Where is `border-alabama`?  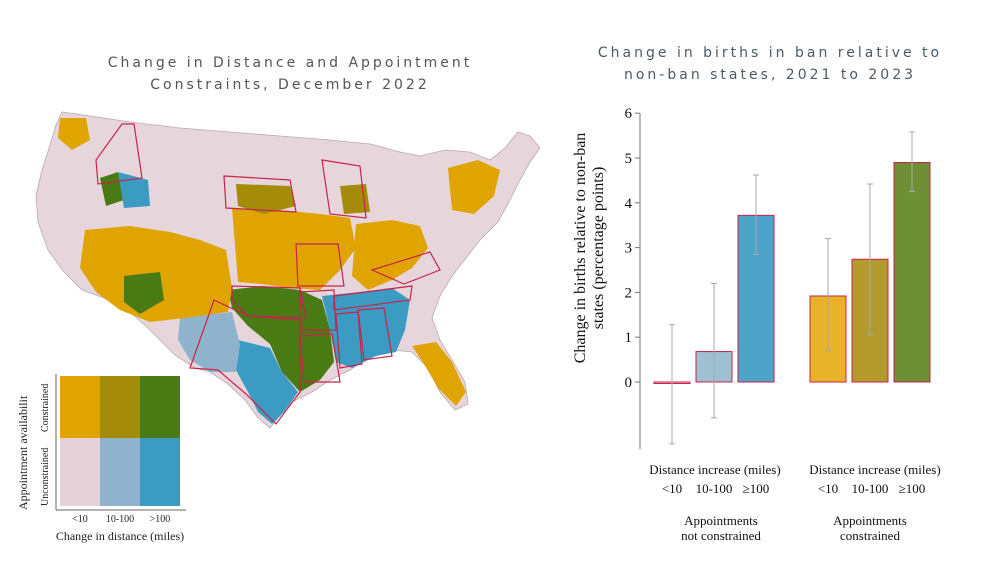
border-alabama is located at coordinates (375, 334).